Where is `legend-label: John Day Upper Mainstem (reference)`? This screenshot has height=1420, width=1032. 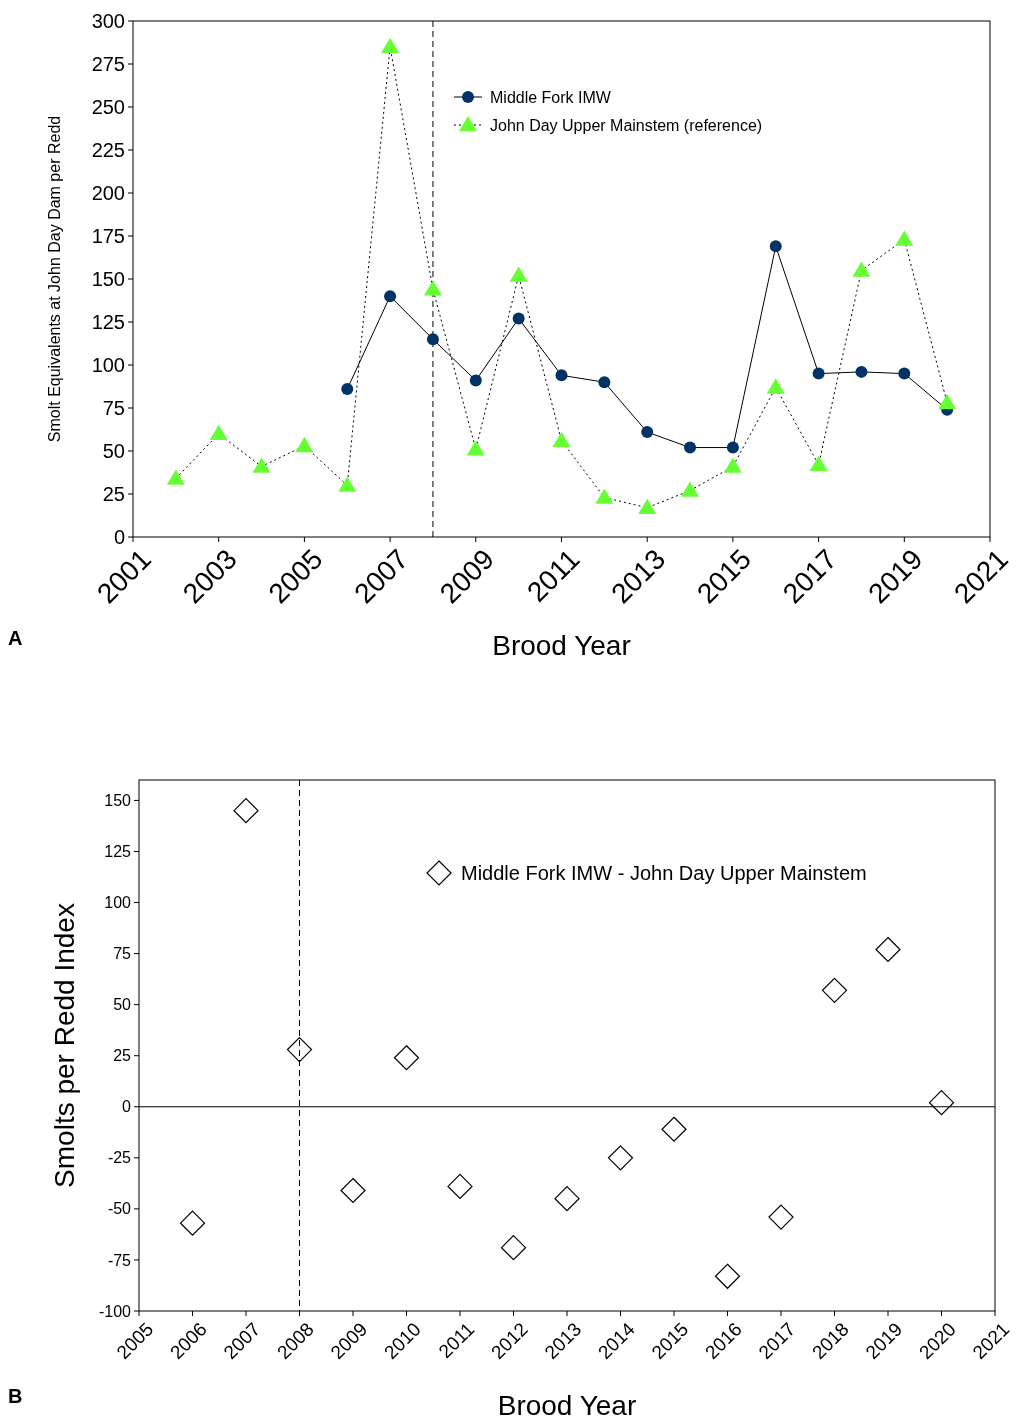
legend-label: John Day Upper Mainstem (reference) is located at coordinates (626, 125).